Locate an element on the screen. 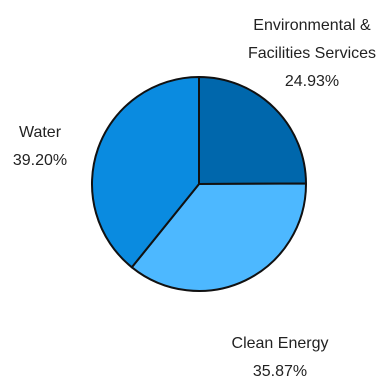 Image resolution: width=391 pixels, height=384 pixels. slice-name-label: Environmental & is located at coordinates (312, 25).